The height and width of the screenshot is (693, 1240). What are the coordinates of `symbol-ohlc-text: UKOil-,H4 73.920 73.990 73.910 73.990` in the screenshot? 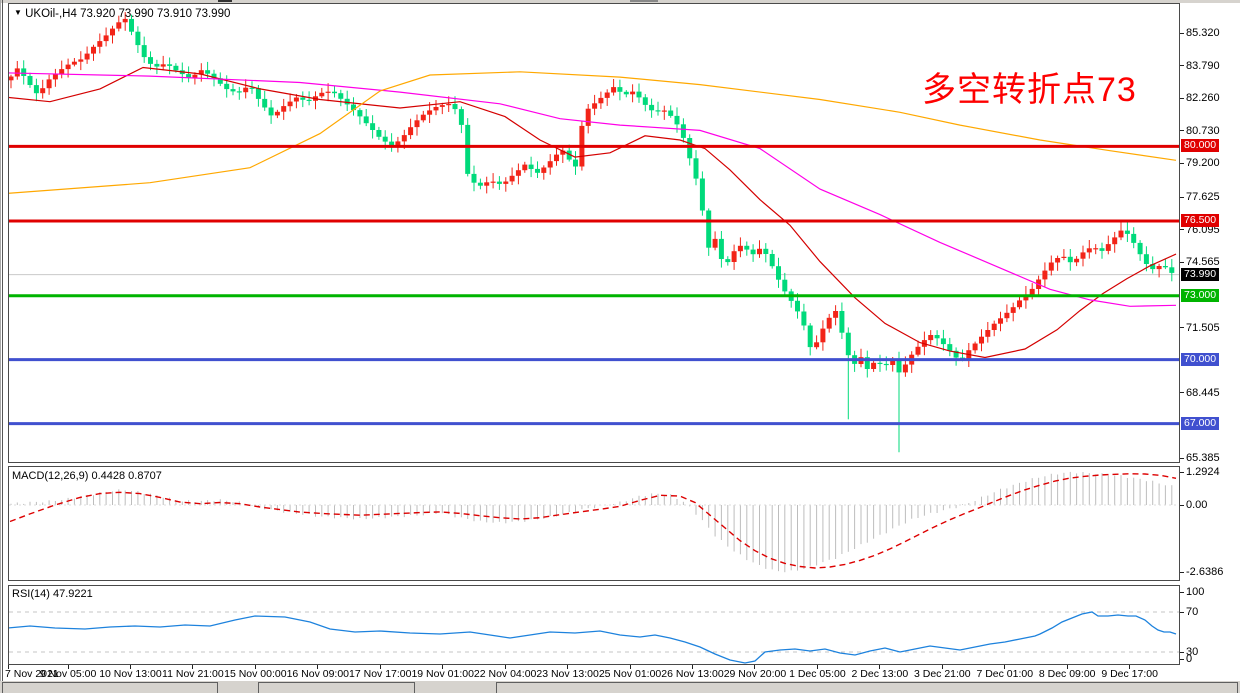 It's located at (128, 14).